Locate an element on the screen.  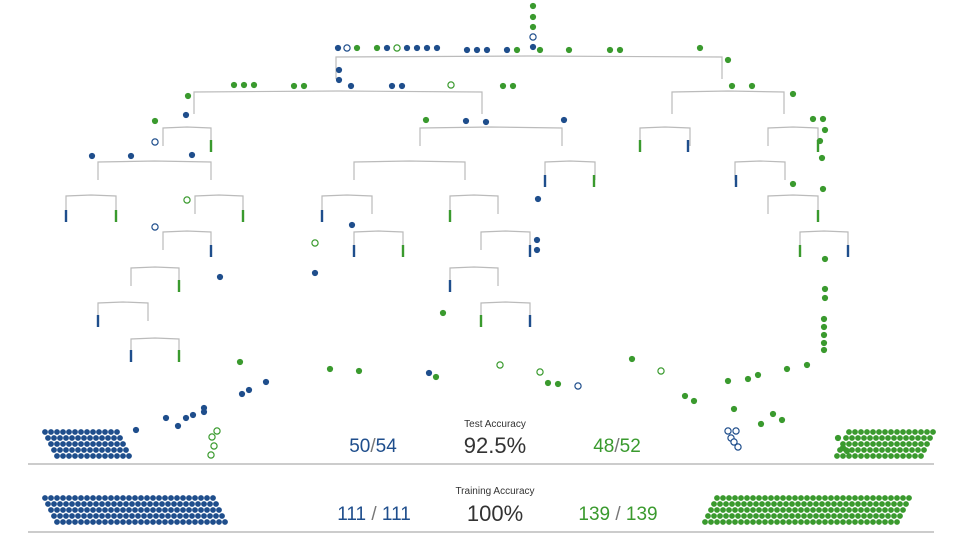
test-class-a-correct: 50 is located at coordinates (360, 446).